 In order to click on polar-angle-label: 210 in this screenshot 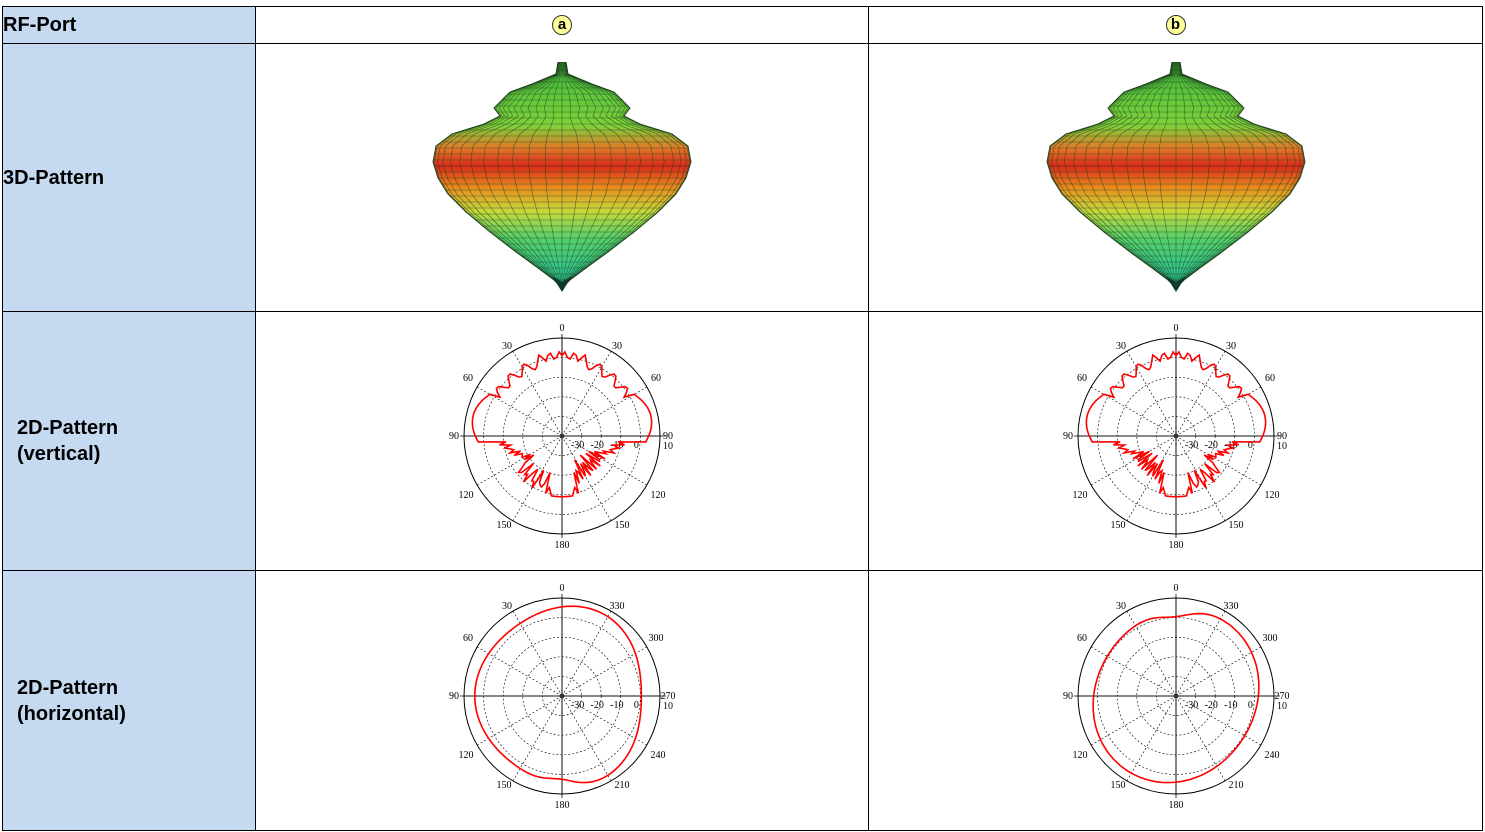, I will do `click(1235, 785)`.